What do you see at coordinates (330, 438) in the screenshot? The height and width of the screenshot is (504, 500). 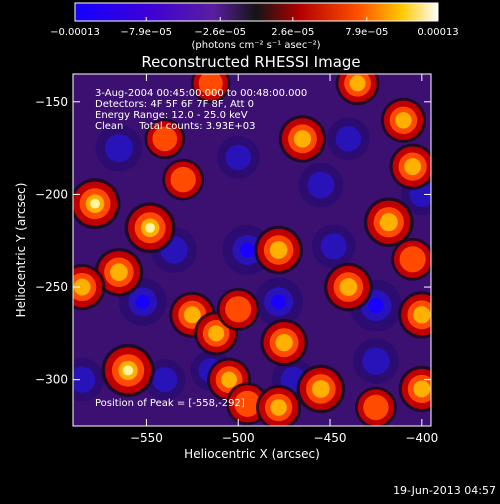 I see `x-tick-label: −450` at bounding box center [330, 438].